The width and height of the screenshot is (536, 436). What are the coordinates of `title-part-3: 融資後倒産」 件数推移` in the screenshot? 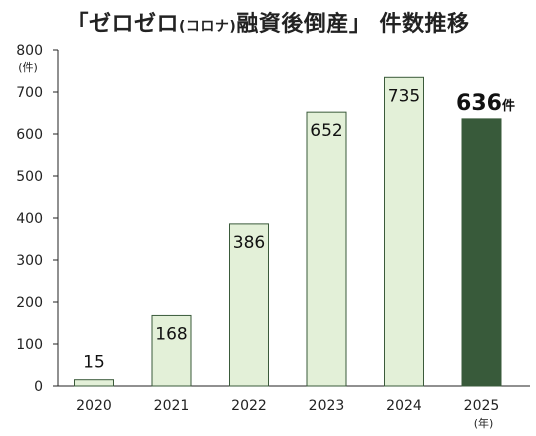 It's located at (353, 24).